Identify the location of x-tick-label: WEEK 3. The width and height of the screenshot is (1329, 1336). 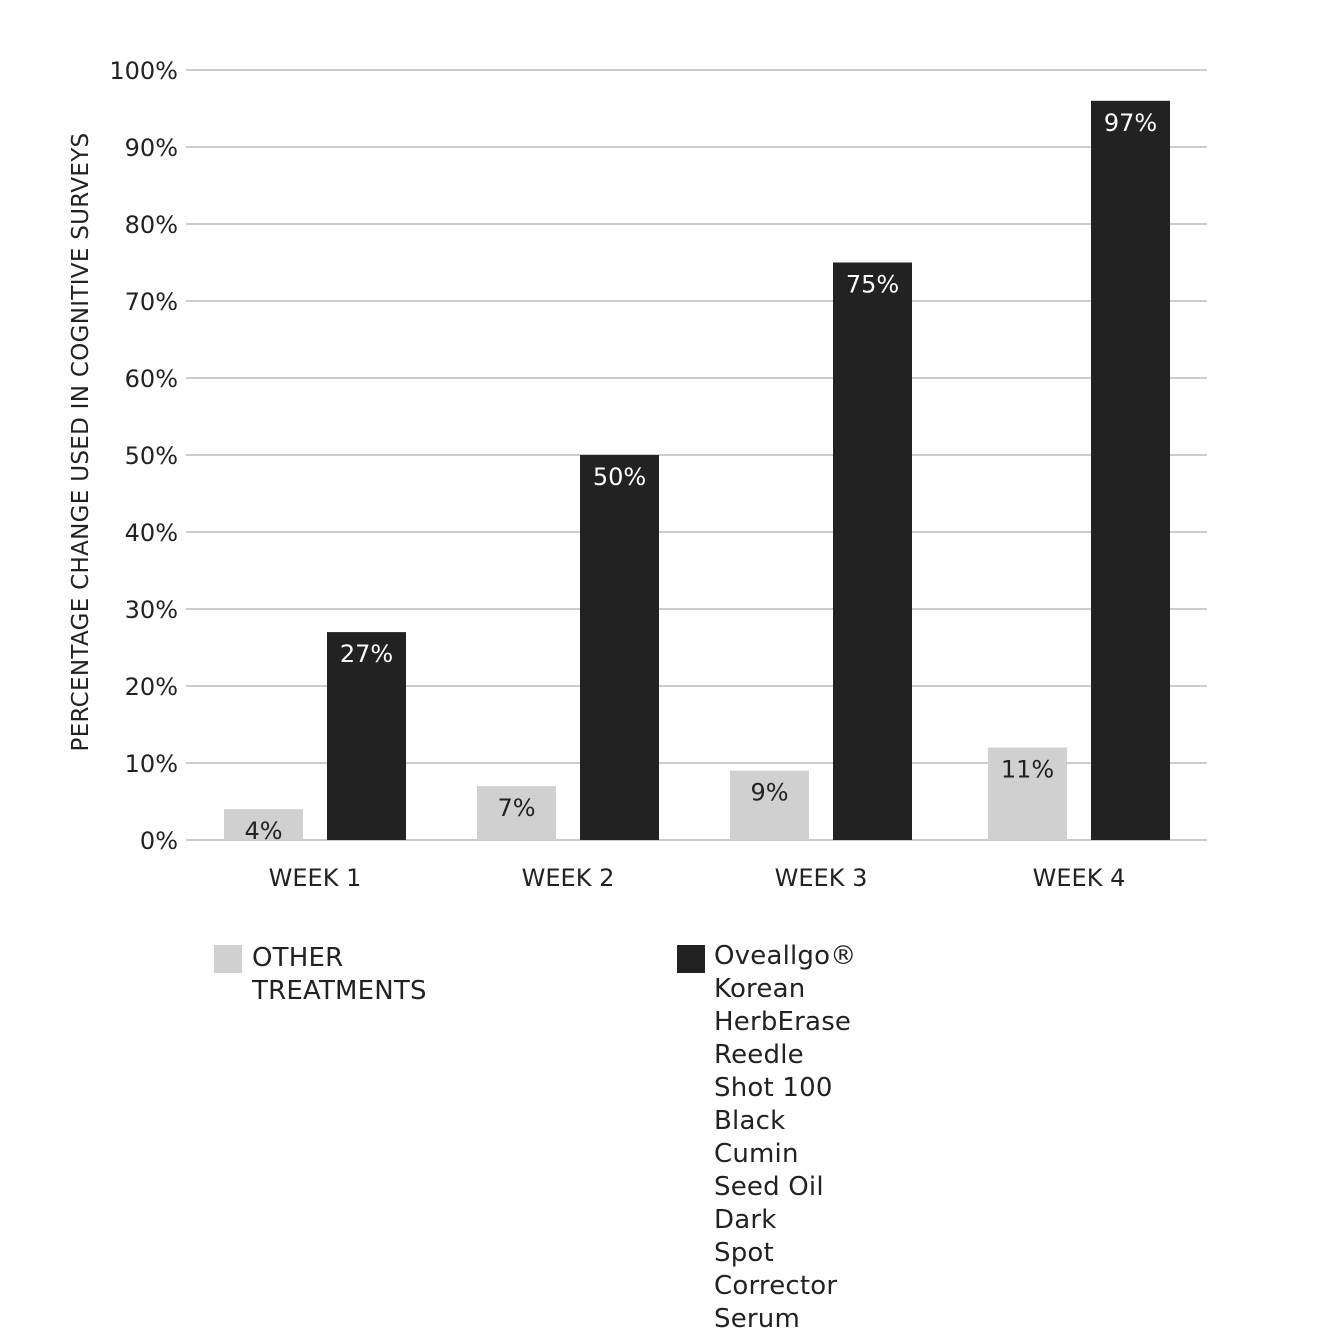
(821, 878).